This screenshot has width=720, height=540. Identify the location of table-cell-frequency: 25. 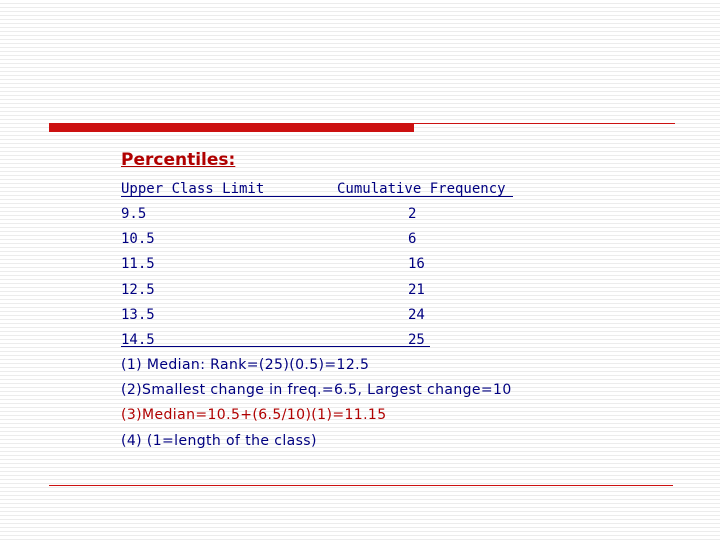
(416, 340).